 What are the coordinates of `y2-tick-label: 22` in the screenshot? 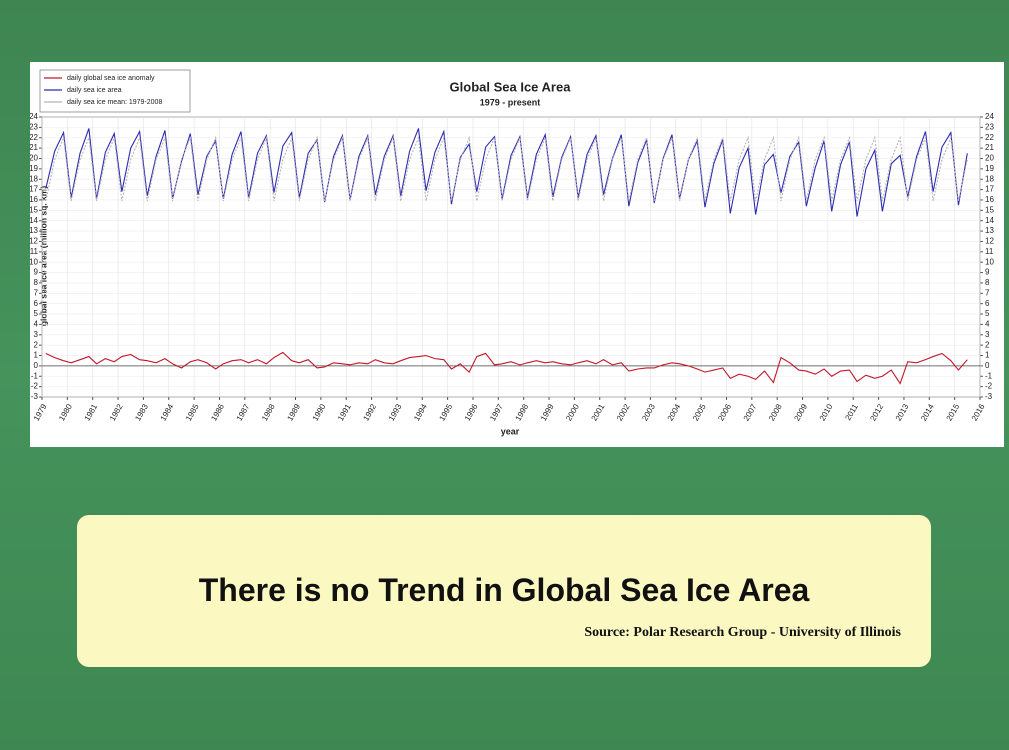 It's located at (989, 137).